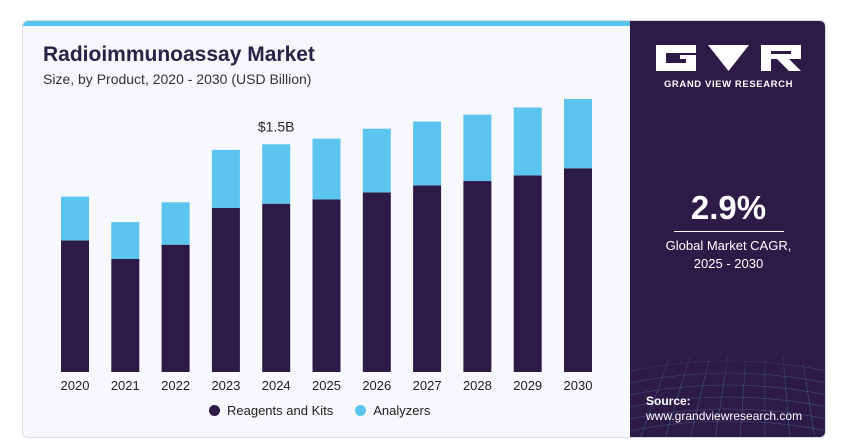 Image resolution: width=841 pixels, height=448 pixels. I want to click on legend: Reagents and Kits Analyzers, so click(330, 410).